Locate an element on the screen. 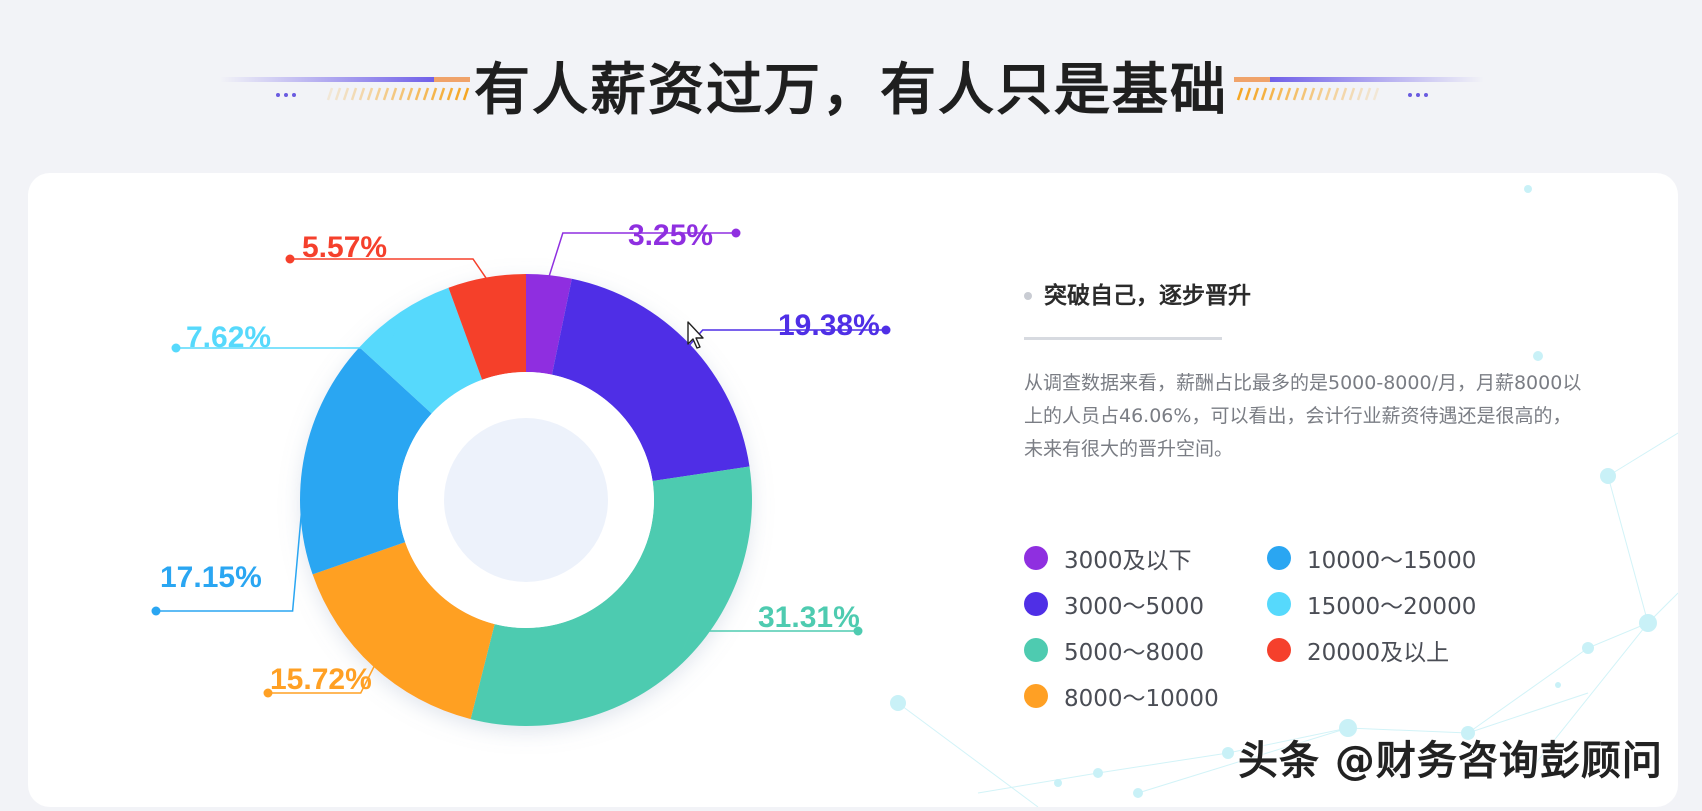  legend-item: 20000及以上 is located at coordinates (1358, 650).